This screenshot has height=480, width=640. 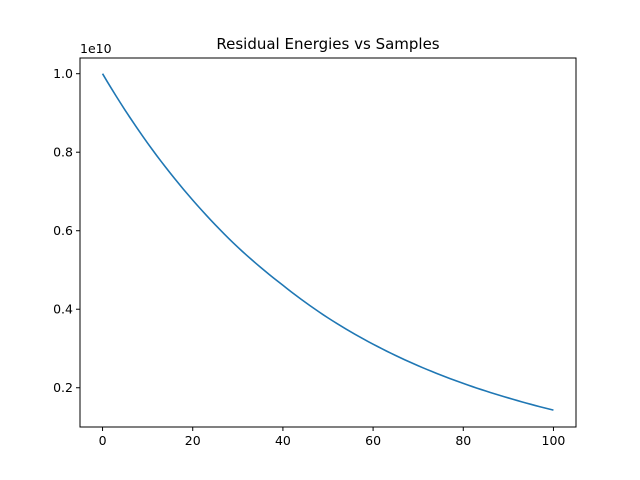 What do you see at coordinates (373, 440) in the screenshot?
I see `x-tick-label: 60` at bounding box center [373, 440].